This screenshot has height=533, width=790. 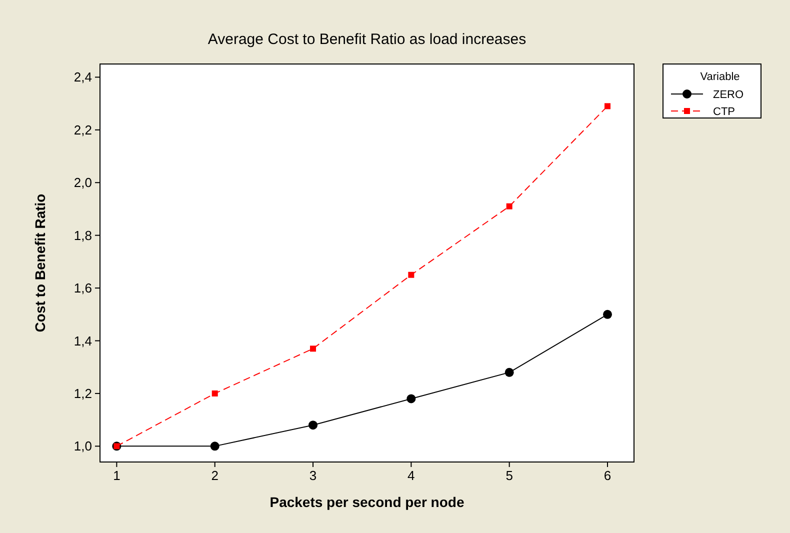 I want to click on legend-label: CTP, so click(x=724, y=112).